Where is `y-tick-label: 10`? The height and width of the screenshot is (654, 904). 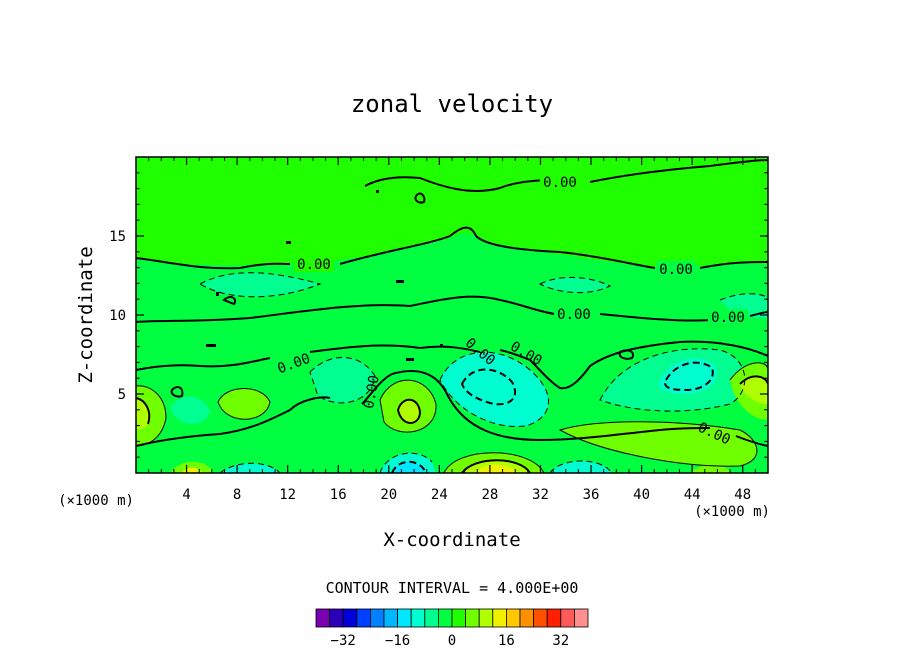
y-tick-label: 10 is located at coordinates (117, 316).